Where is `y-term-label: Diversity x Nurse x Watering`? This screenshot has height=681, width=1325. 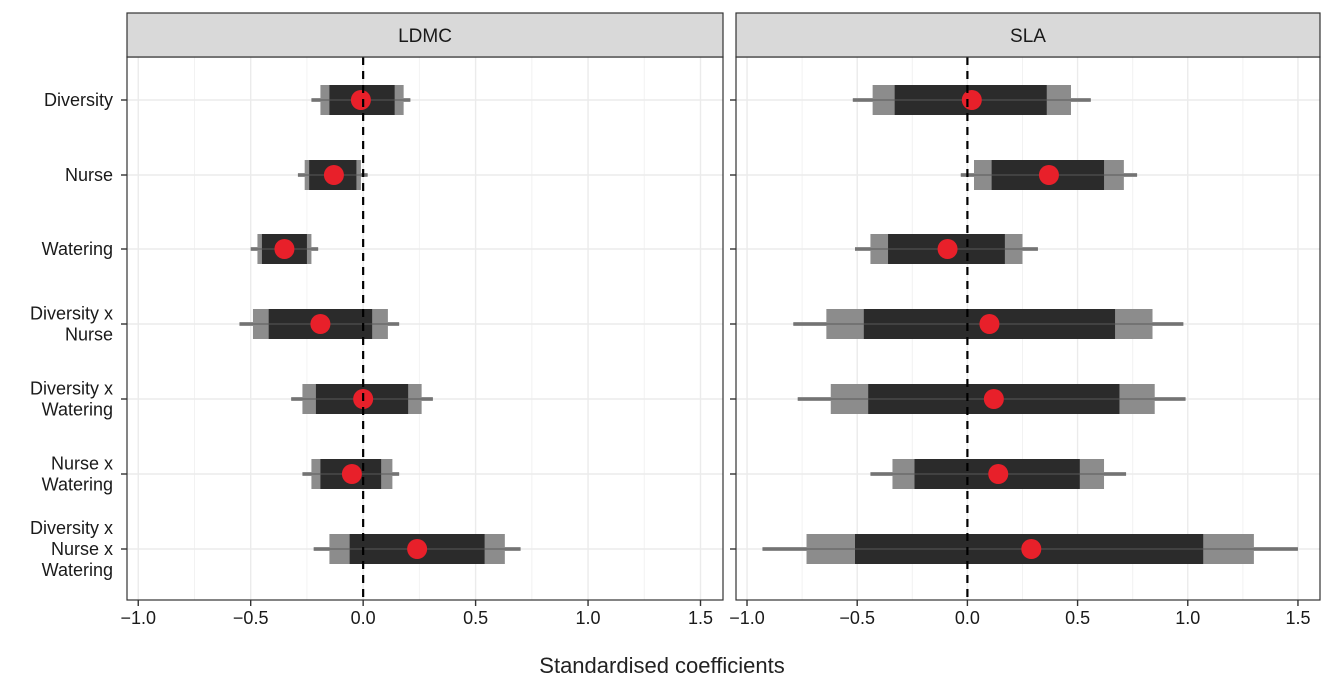 y-term-label: Diversity x Nurse x Watering is located at coordinates (71, 549).